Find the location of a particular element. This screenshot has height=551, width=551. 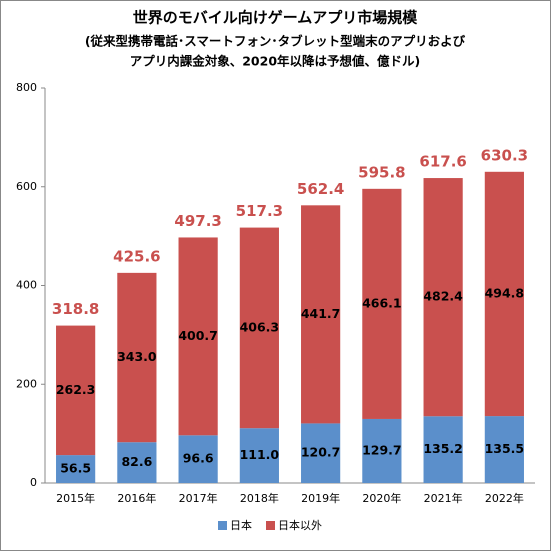

value-label: 111.0 is located at coordinates (260, 454).